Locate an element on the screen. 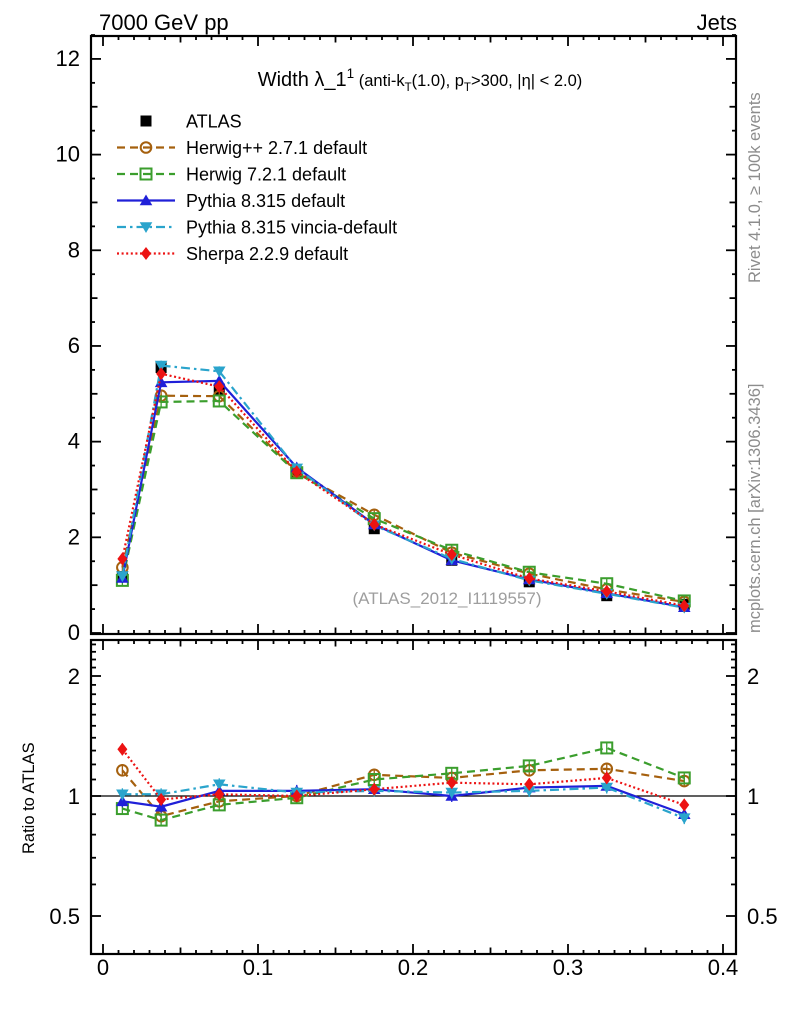 The image size is (786, 1024). x-tick-label: 0.1 is located at coordinates (258, 967).